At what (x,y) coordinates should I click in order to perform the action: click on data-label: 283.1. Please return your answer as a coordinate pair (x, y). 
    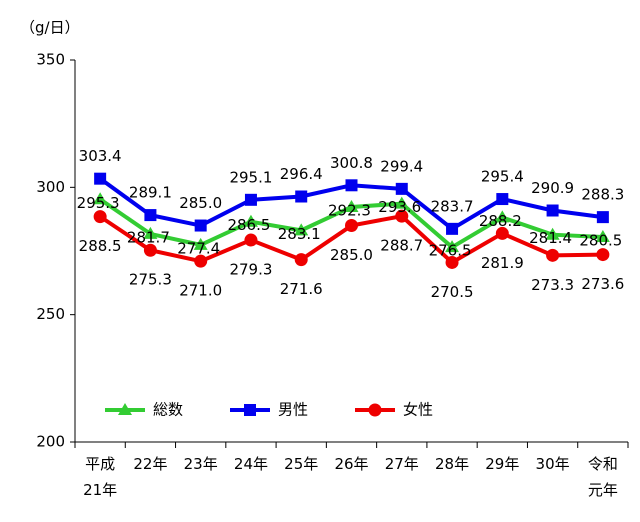
    Looking at the image, I should click on (299, 234).